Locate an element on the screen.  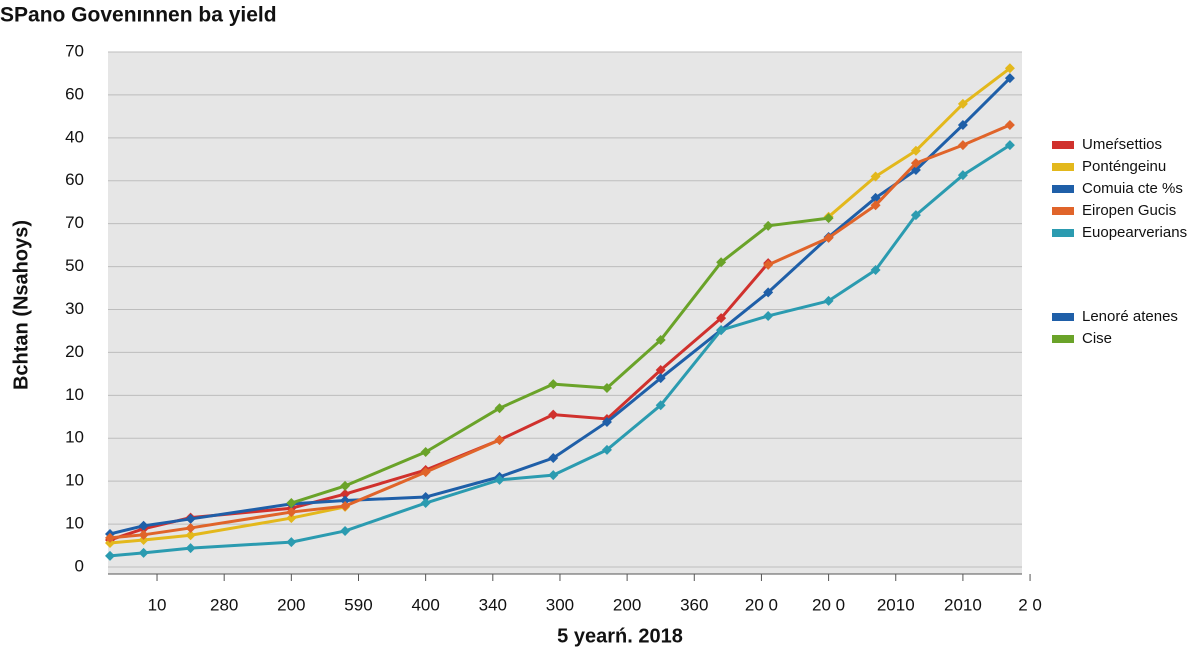
x-tick-label: 340 is located at coordinates (493, 604).